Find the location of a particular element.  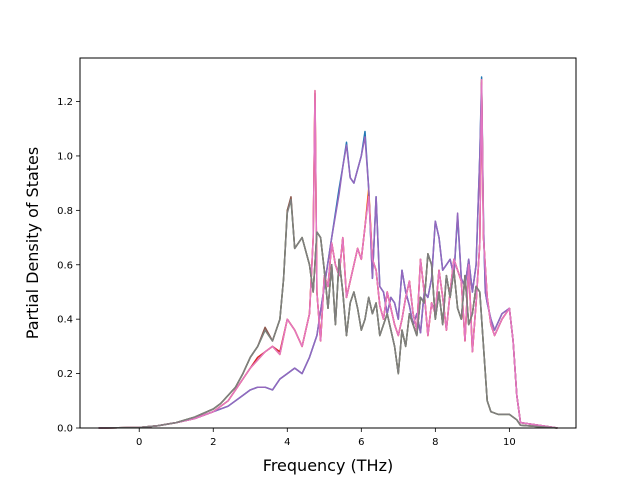

x-tick-label: 8 is located at coordinates (435, 442).